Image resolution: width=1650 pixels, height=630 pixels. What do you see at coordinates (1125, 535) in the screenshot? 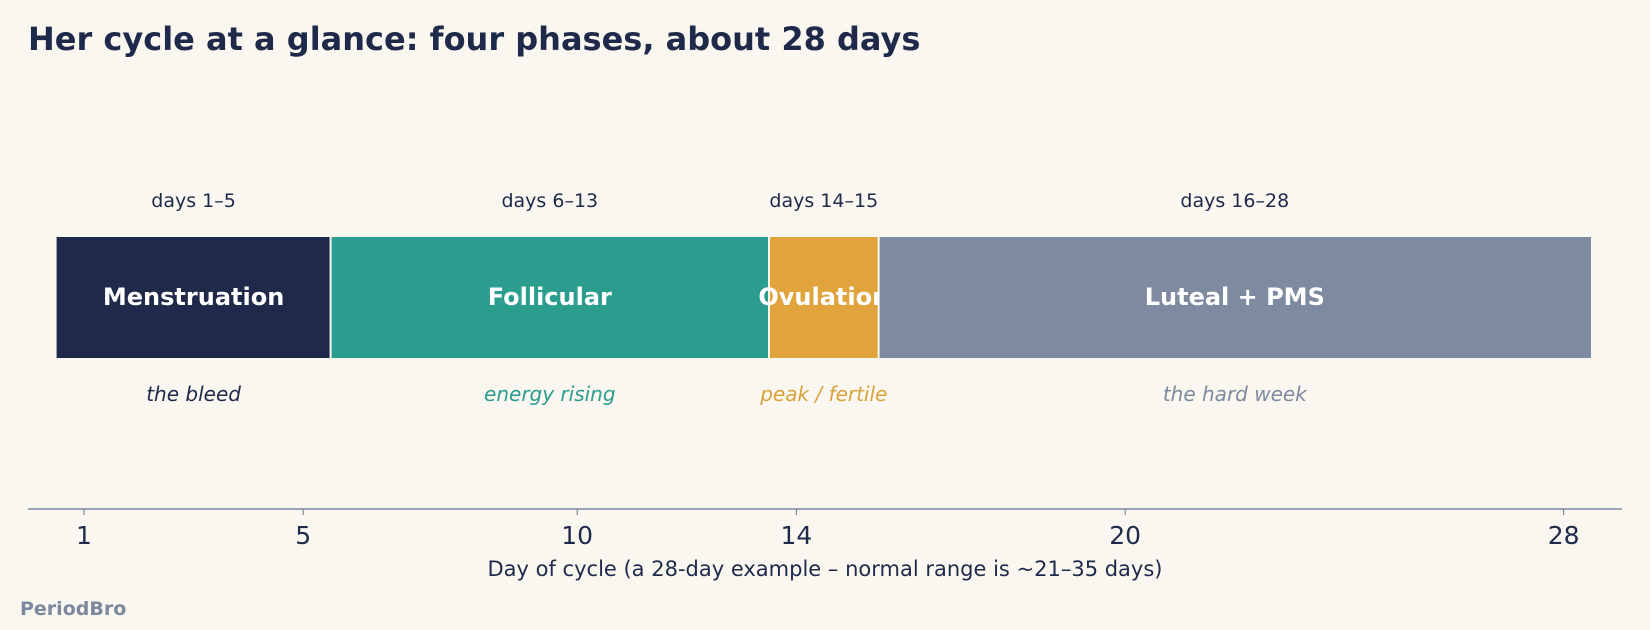
I see `x-tick-label: 20` at bounding box center [1125, 535].